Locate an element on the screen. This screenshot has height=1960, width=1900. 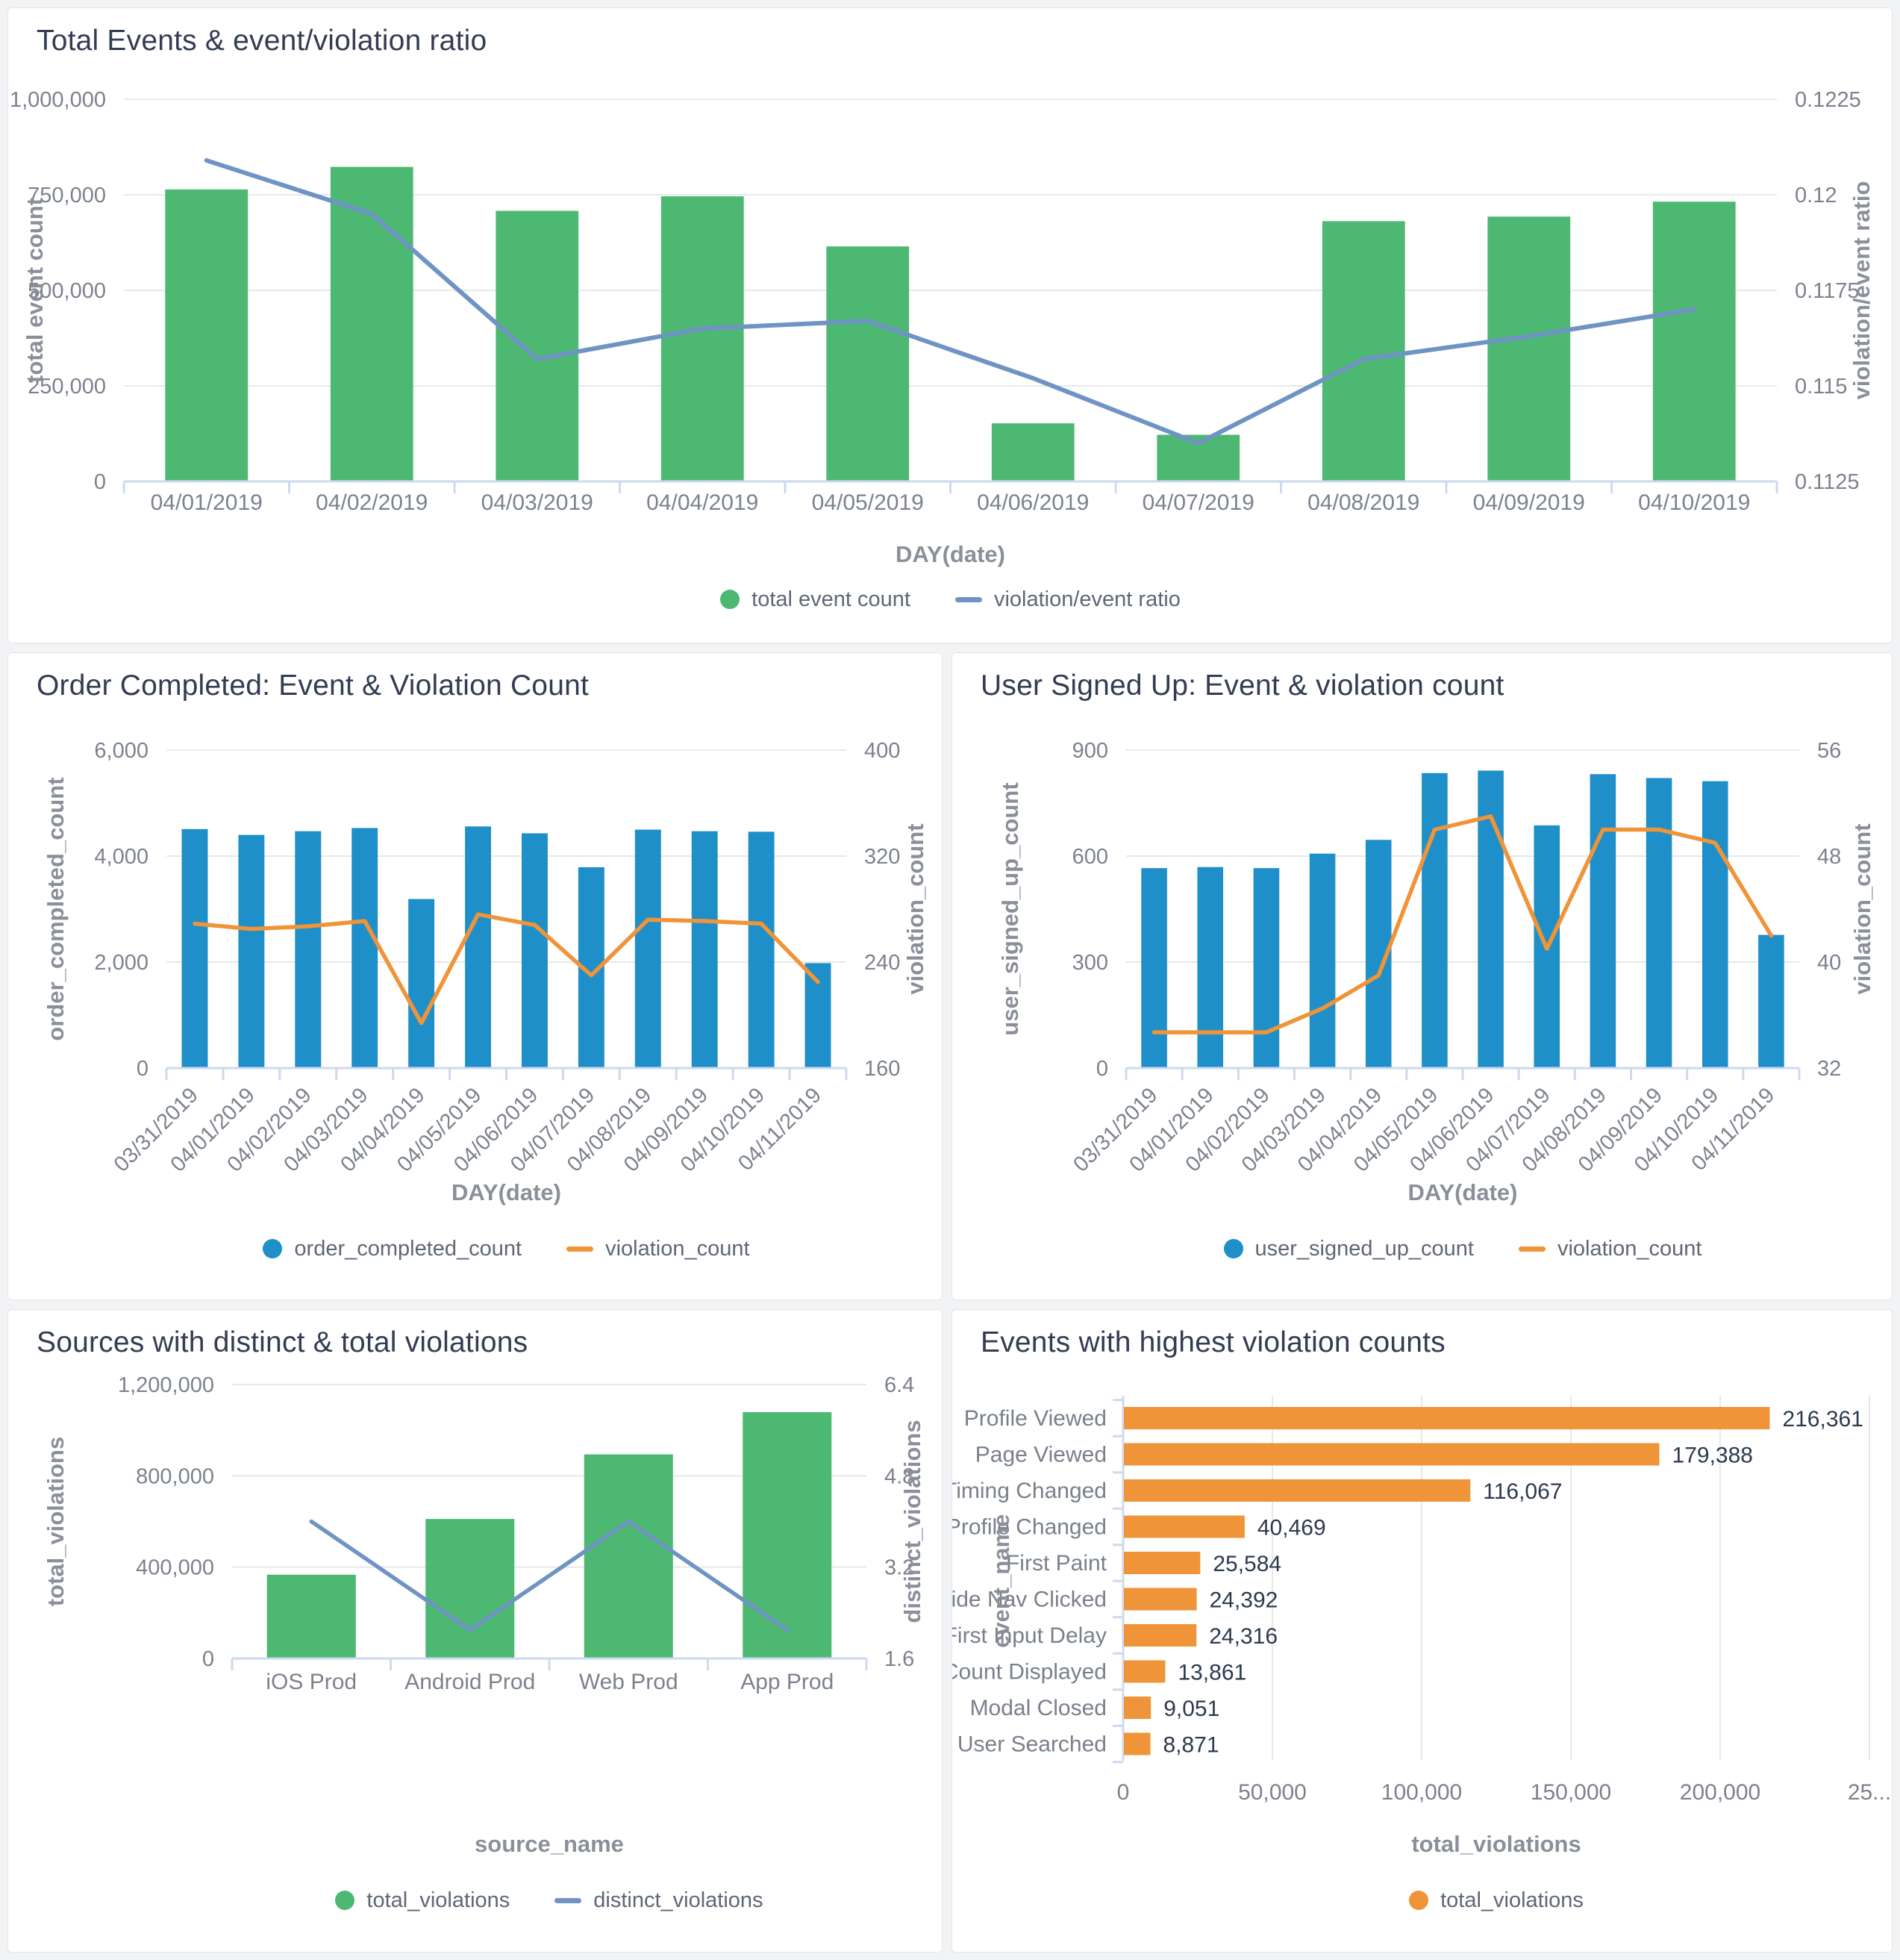
x-tick-label: 04/10/2019 is located at coordinates (1694, 502).